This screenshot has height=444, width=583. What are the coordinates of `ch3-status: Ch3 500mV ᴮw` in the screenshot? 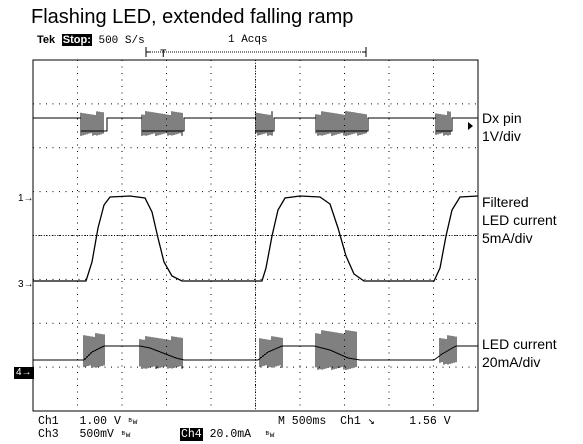 It's located at (84, 435).